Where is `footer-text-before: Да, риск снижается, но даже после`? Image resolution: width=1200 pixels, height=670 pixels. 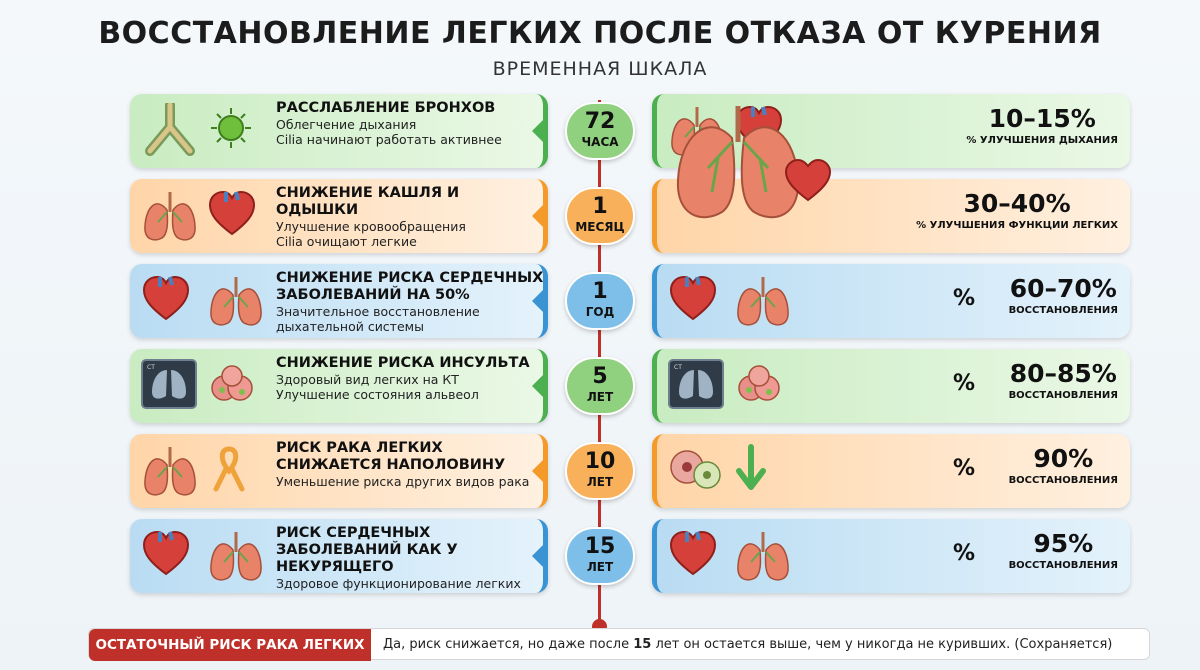
footer-text-before: Да, риск снижается, но даже после is located at coordinates (508, 644).